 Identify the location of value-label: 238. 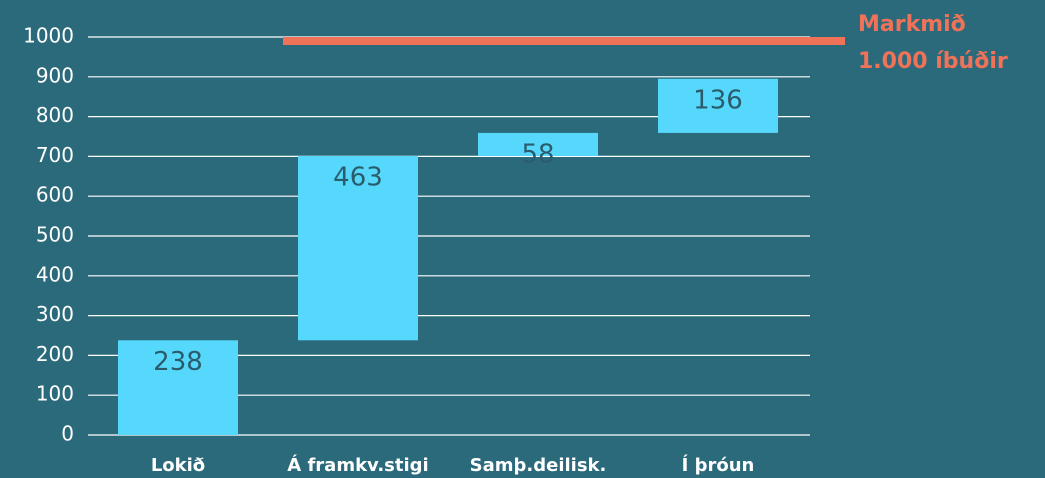
(178, 362).